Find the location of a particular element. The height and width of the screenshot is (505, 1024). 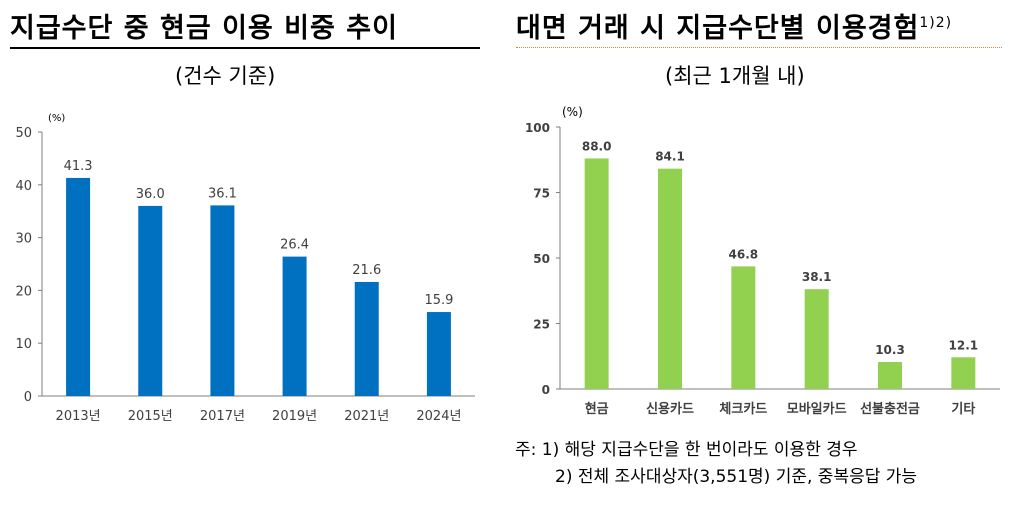

left-chart-value-label: 41.3 is located at coordinates (78, 166).